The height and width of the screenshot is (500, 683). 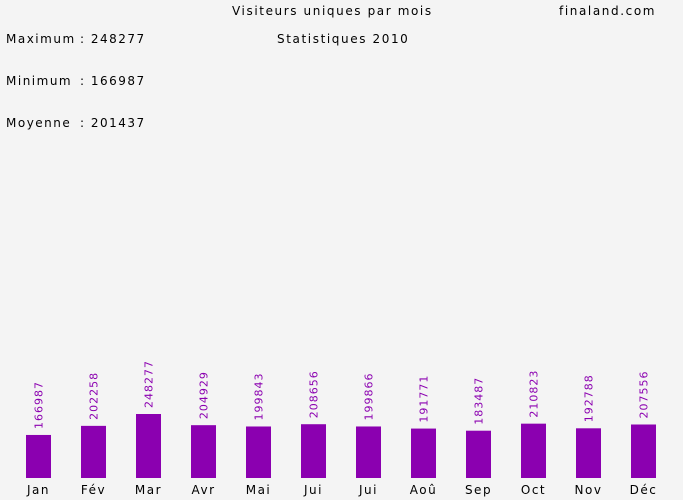 What do you see at coordinates (423, 490) in the screenshot?
I see `x-tick-label: Aoû` at bounding box center [423, 490].